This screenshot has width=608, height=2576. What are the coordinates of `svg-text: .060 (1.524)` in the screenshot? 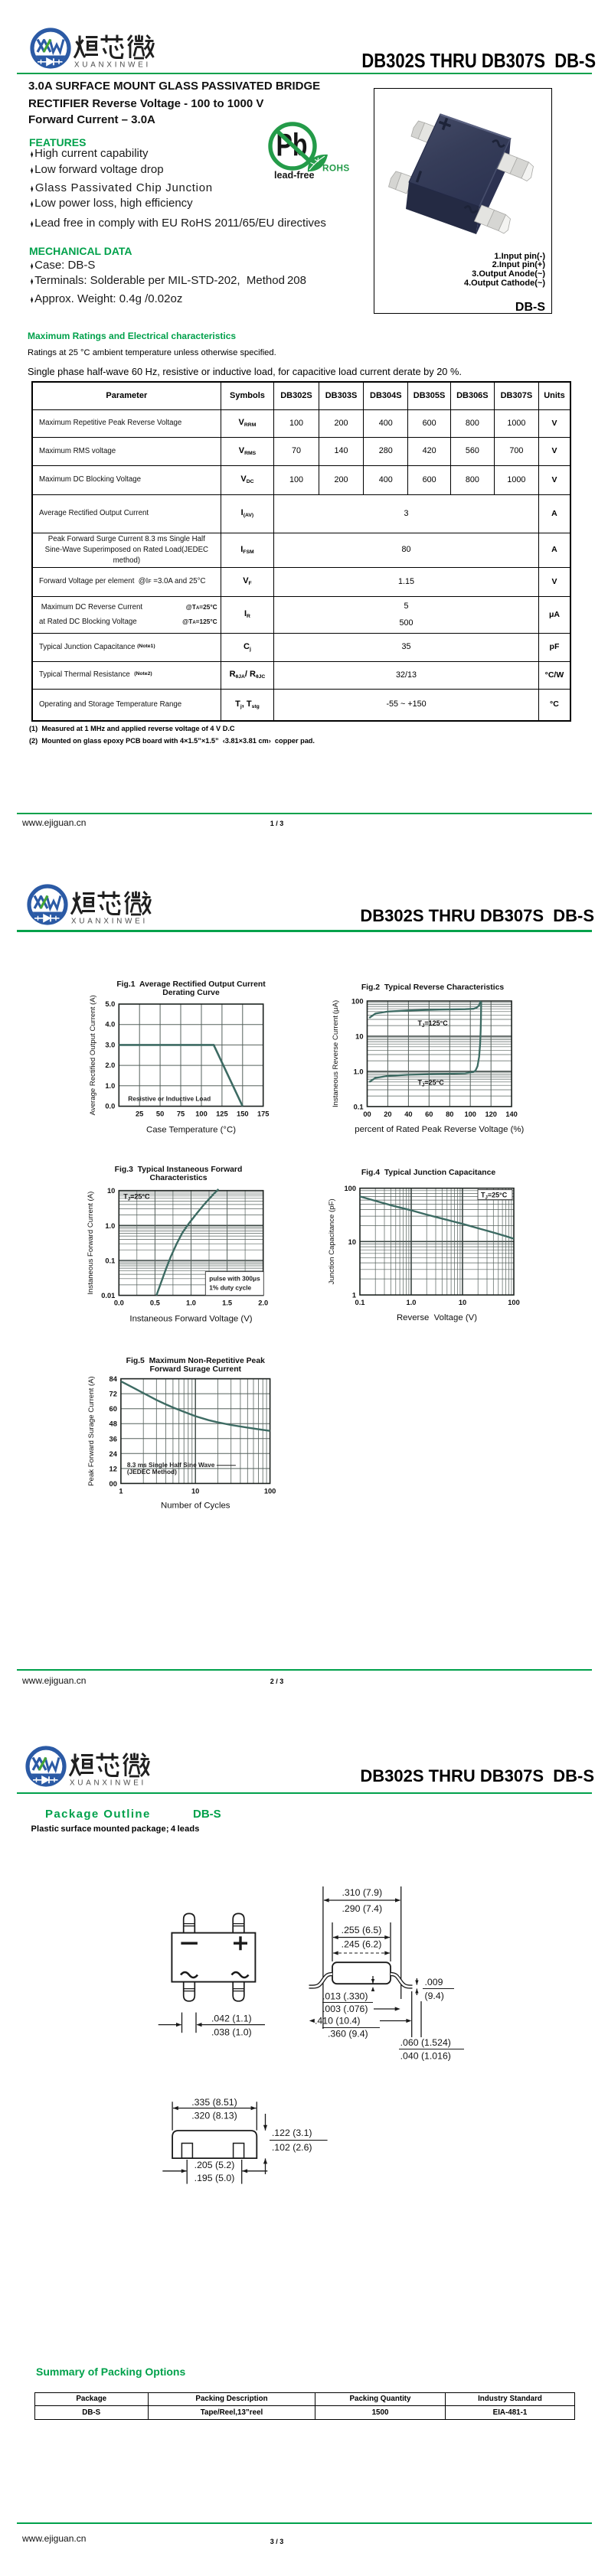 It's located at (425, 2042).